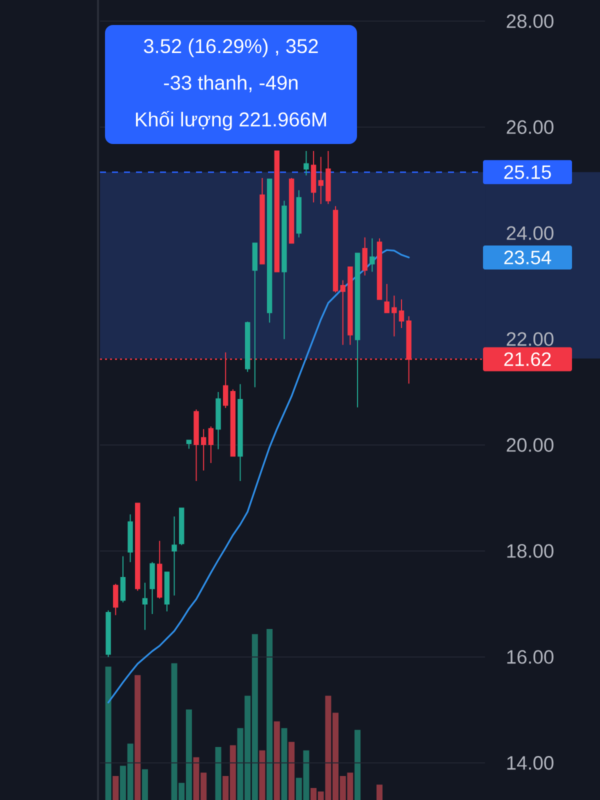 Image resolution: width=600 pixels, height=800 pixels. Describe the element at coordinates (527, 172) in the screenshot. I see `ref-line-label: 25.15` at that location.